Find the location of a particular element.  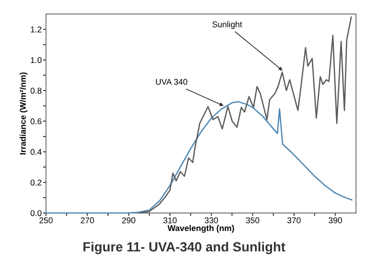

x-tick-label: 270 is located at coordinates (87, 220).